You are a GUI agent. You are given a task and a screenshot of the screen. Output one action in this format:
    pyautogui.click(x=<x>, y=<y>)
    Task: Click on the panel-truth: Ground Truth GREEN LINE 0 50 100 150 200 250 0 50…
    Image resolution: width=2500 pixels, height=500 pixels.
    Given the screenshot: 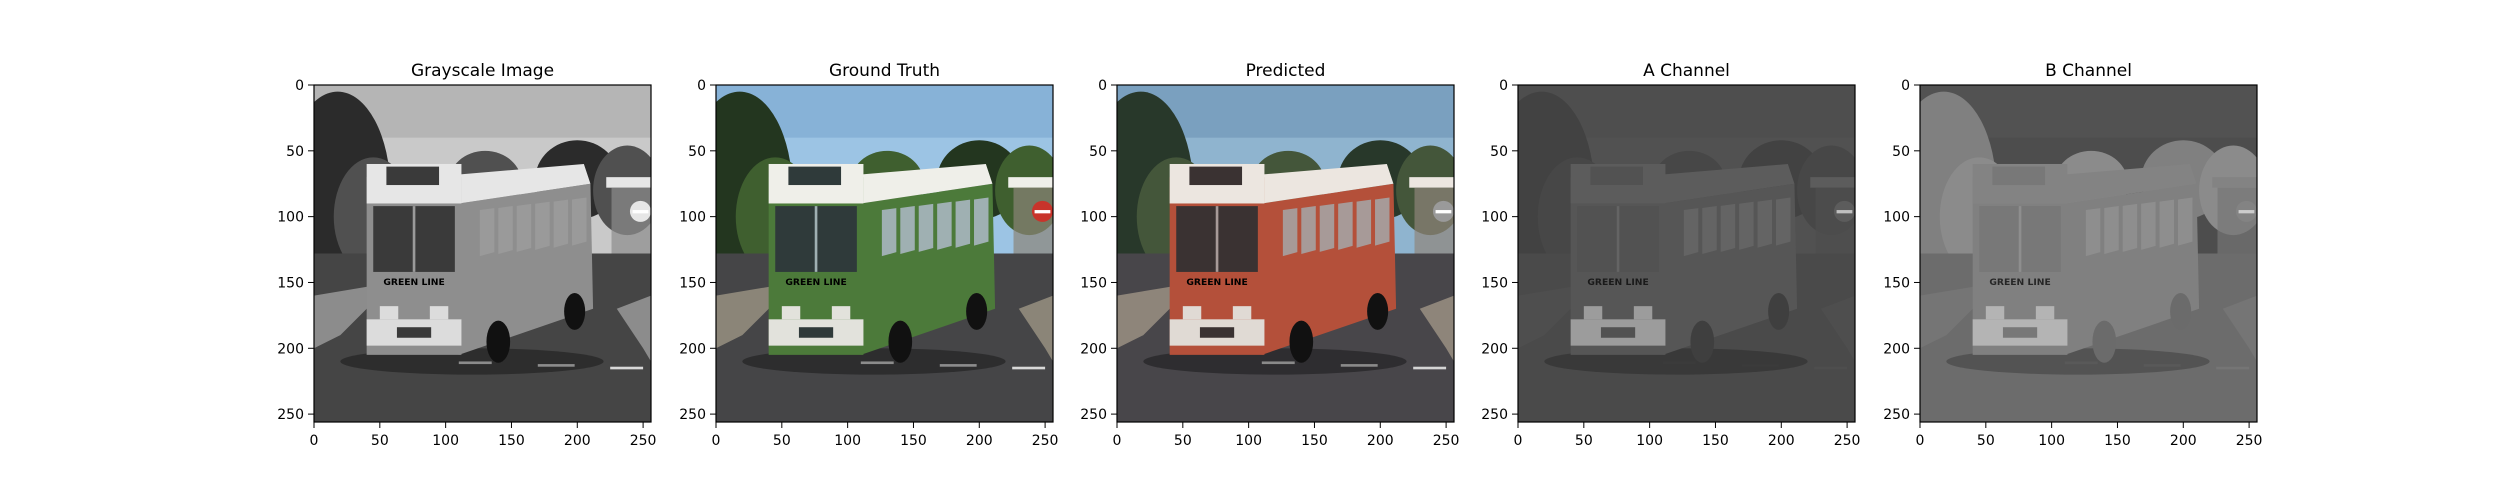 What is the action you would take?
    pyautogui.click(x=869, y=255)
    